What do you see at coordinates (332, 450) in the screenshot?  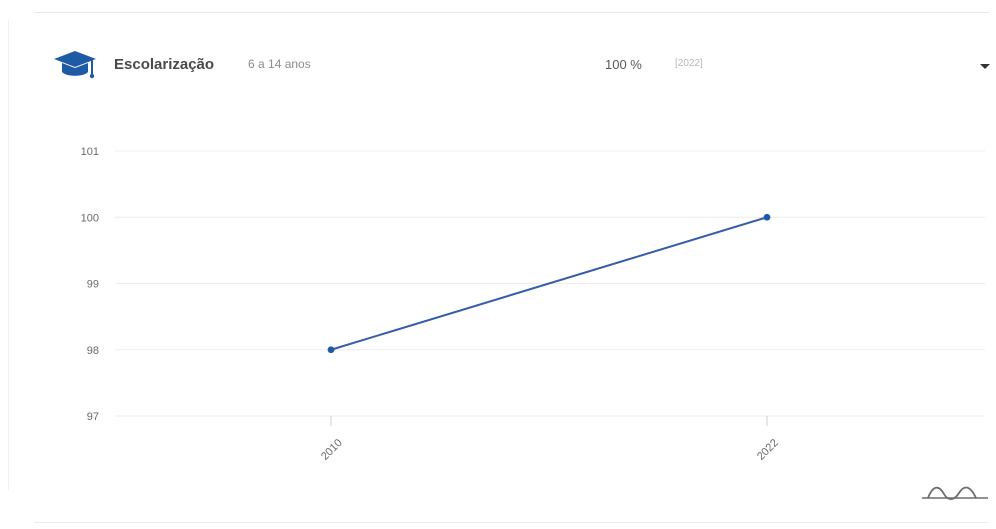 I see `x-tick-label: 2010` at bounding box center [332, 450].